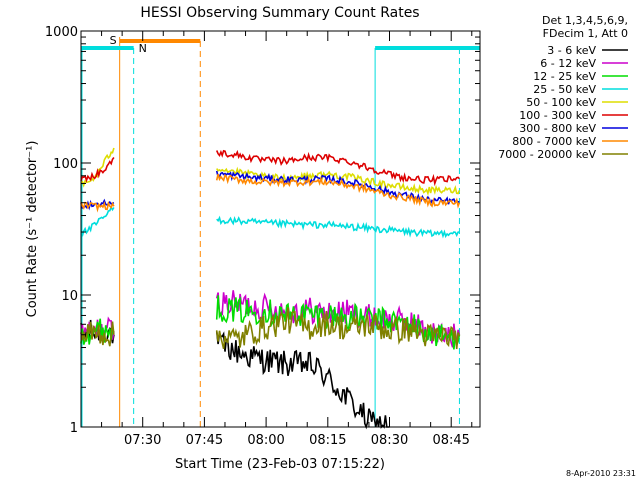 The image size is (640, 480). Describe the element at coordinates (554, 141) in the screenshot. I see `legend-entry-label: 800 - 7000 keV` at that location.